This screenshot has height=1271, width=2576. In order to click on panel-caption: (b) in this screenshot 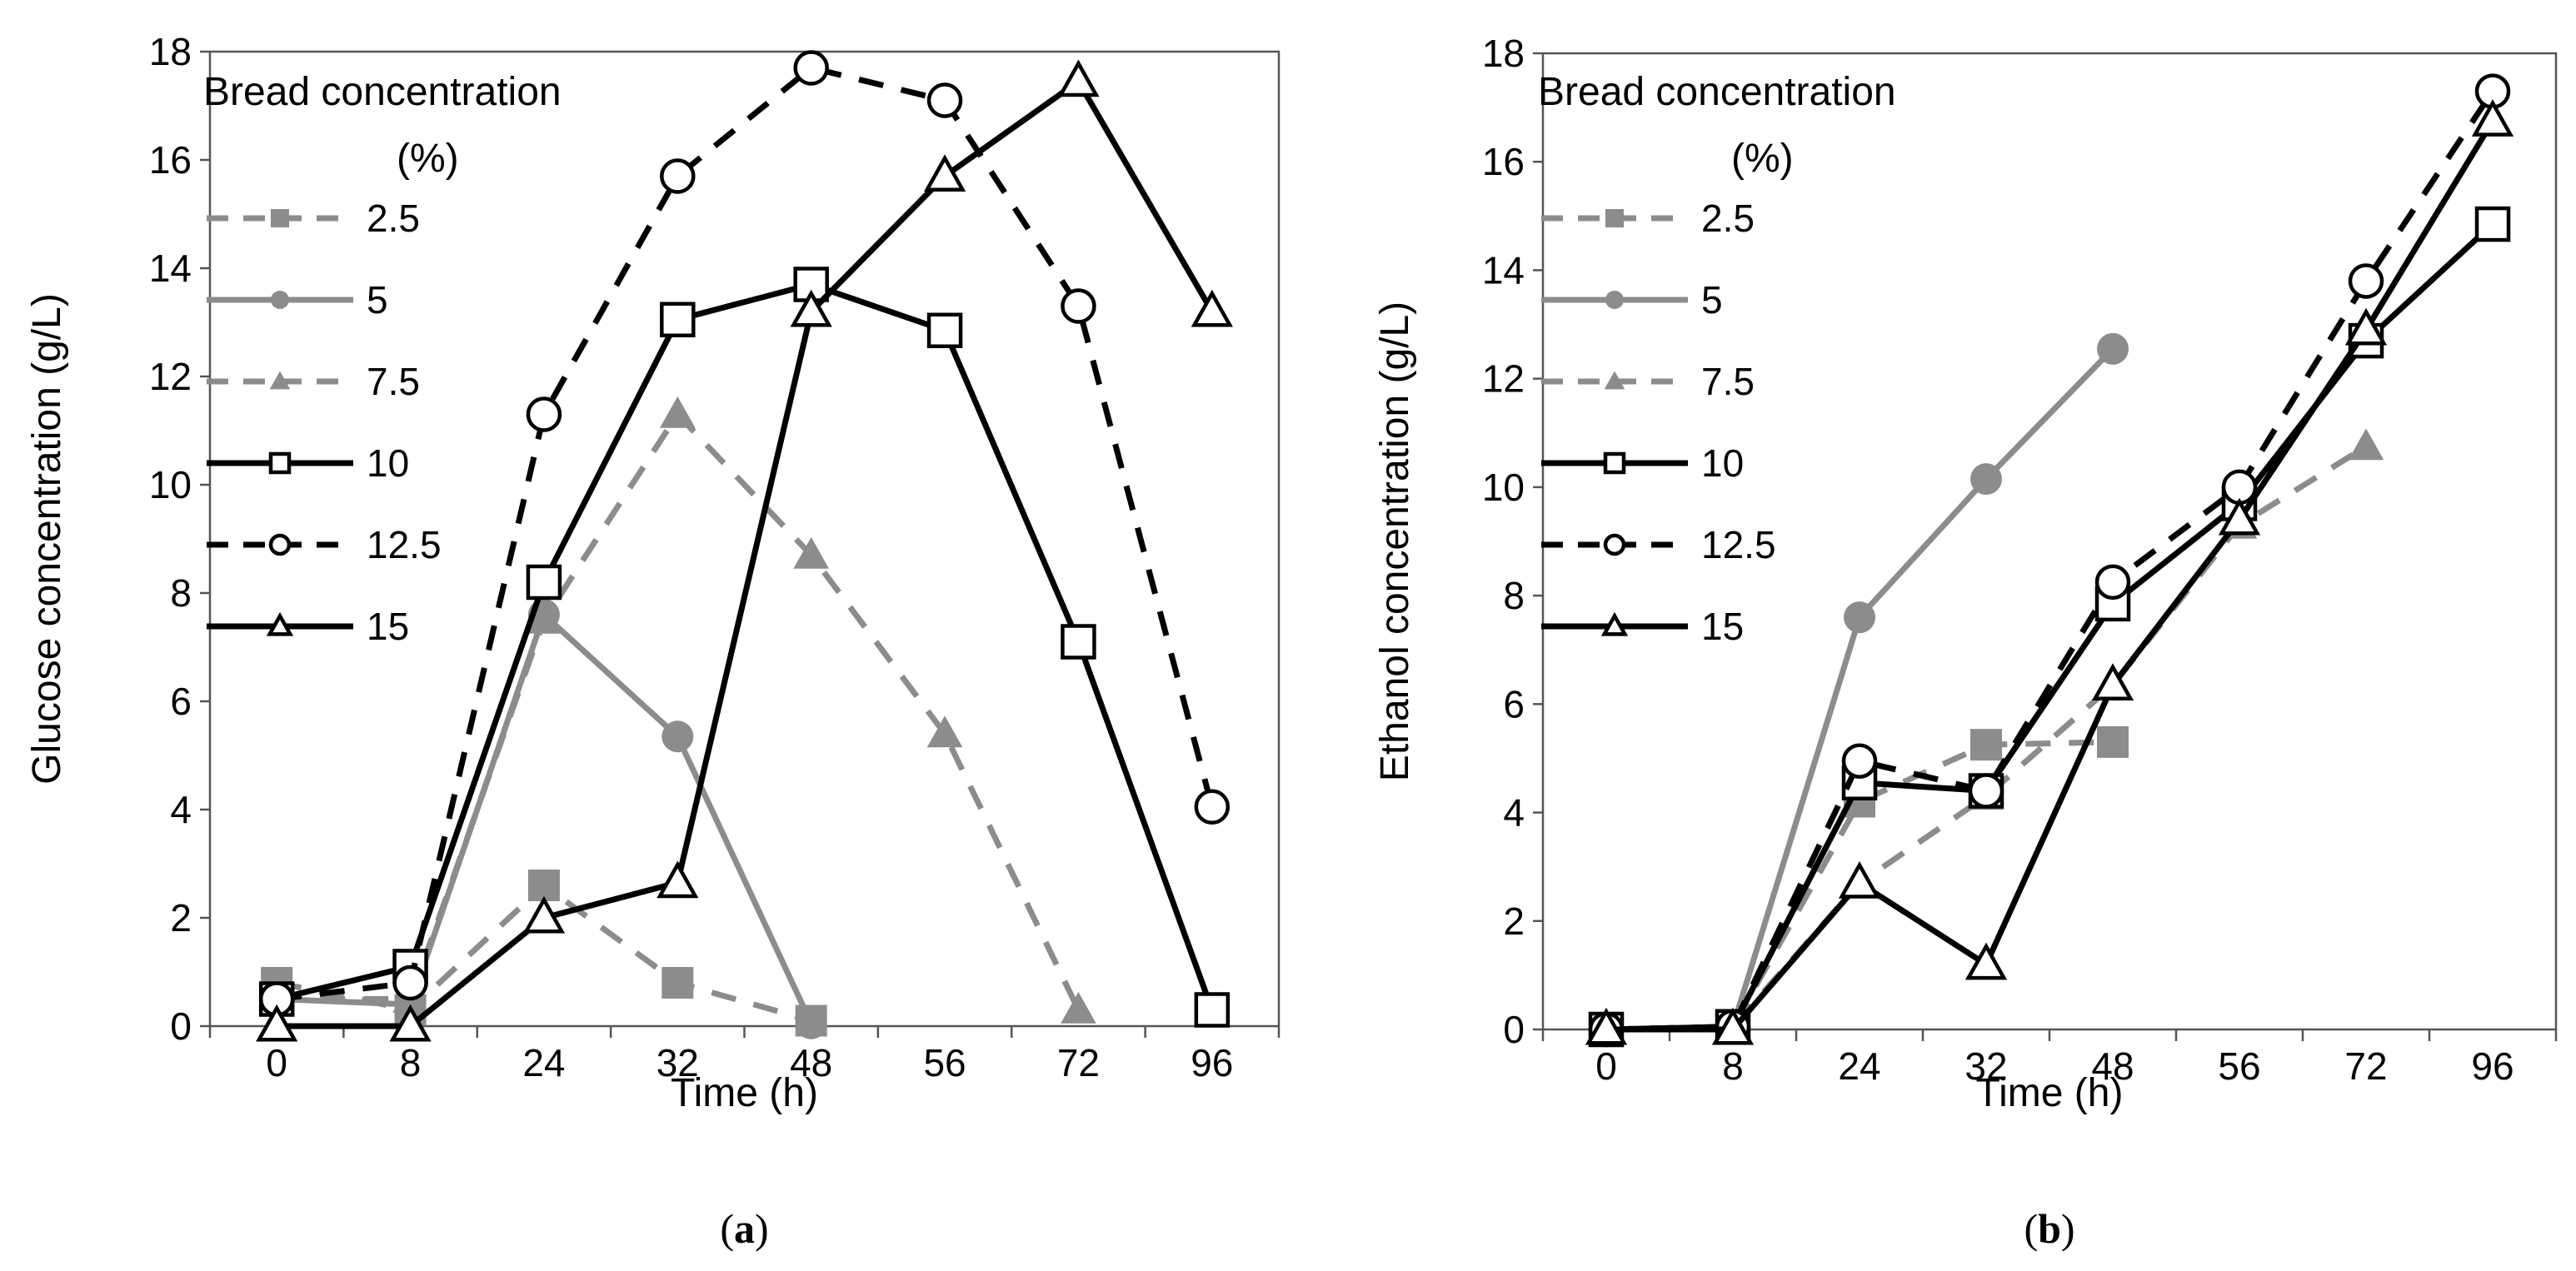, I will do `click(2049, 1228)`.